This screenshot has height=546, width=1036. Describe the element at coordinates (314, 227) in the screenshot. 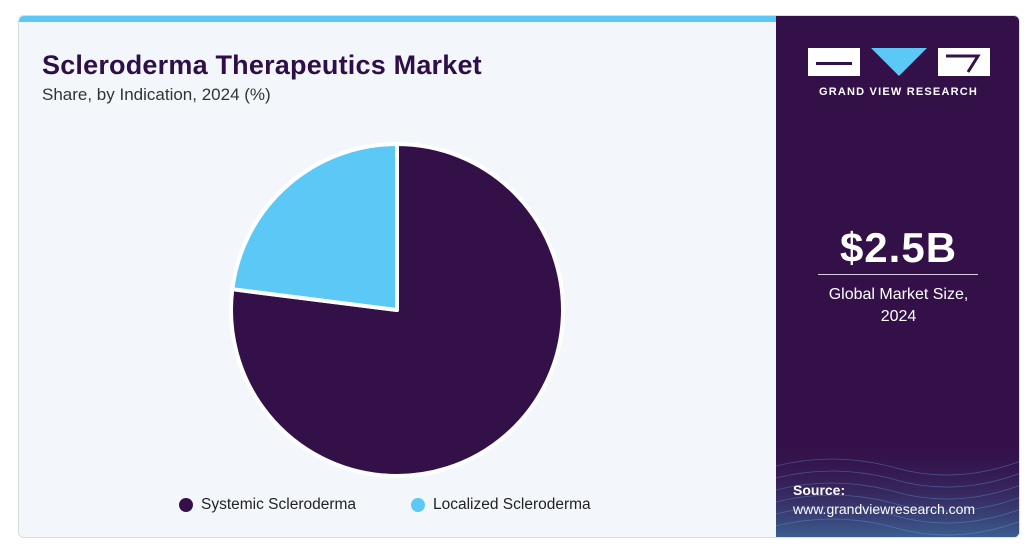

I see `pie-slice-localized-scleroderma` at that location.